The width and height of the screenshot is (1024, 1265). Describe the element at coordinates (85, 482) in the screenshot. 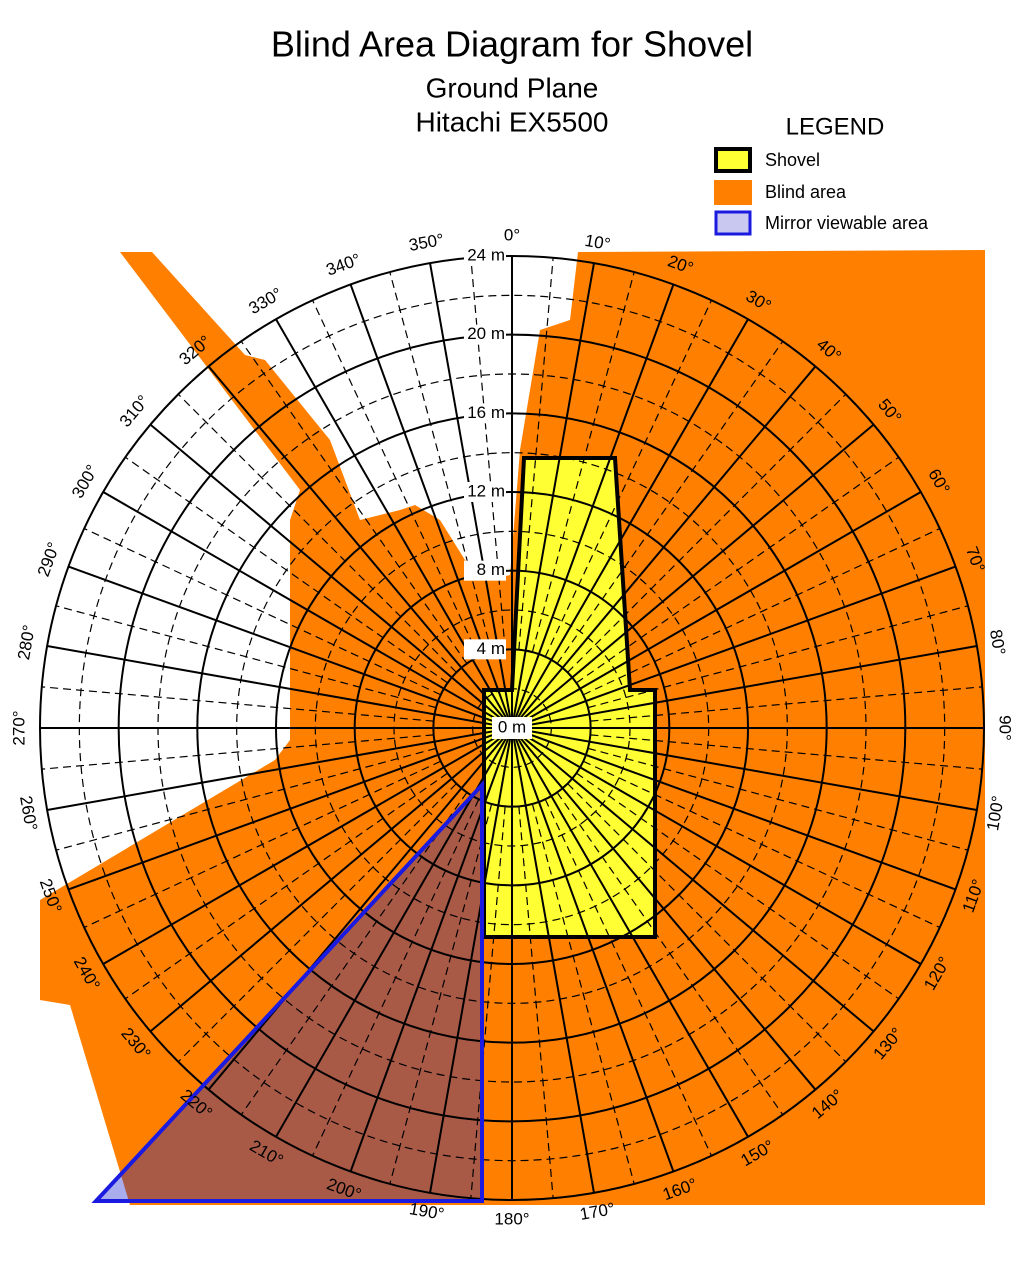

I see `angle-label: 300°` at that location.